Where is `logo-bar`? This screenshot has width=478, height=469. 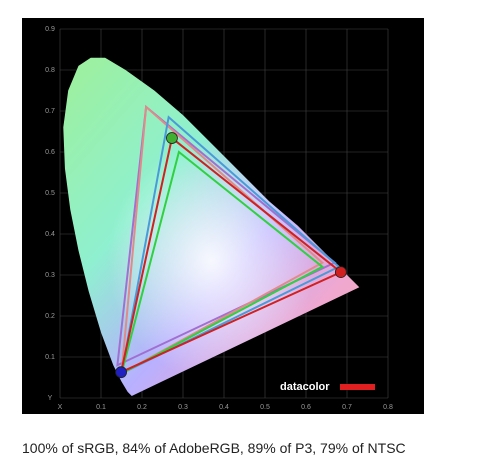
logo-bar is located at coordinates (357, 387).